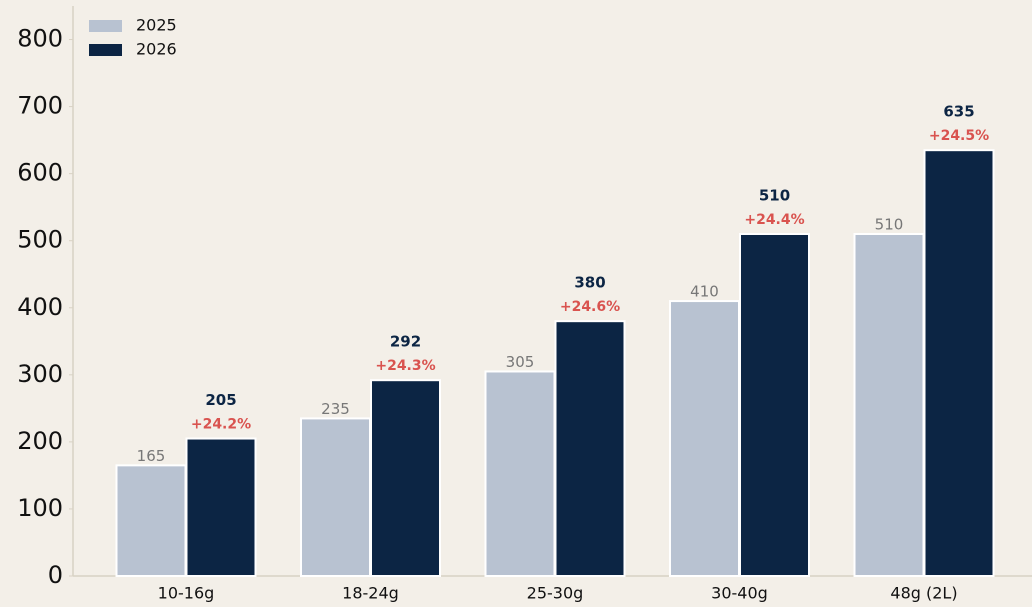 Image resolution: width=1032 pixels, height=607 pixels. Describe the element at coordinates (55, 575) in the screenshot. I see `y-tick-label: 0` at that location.